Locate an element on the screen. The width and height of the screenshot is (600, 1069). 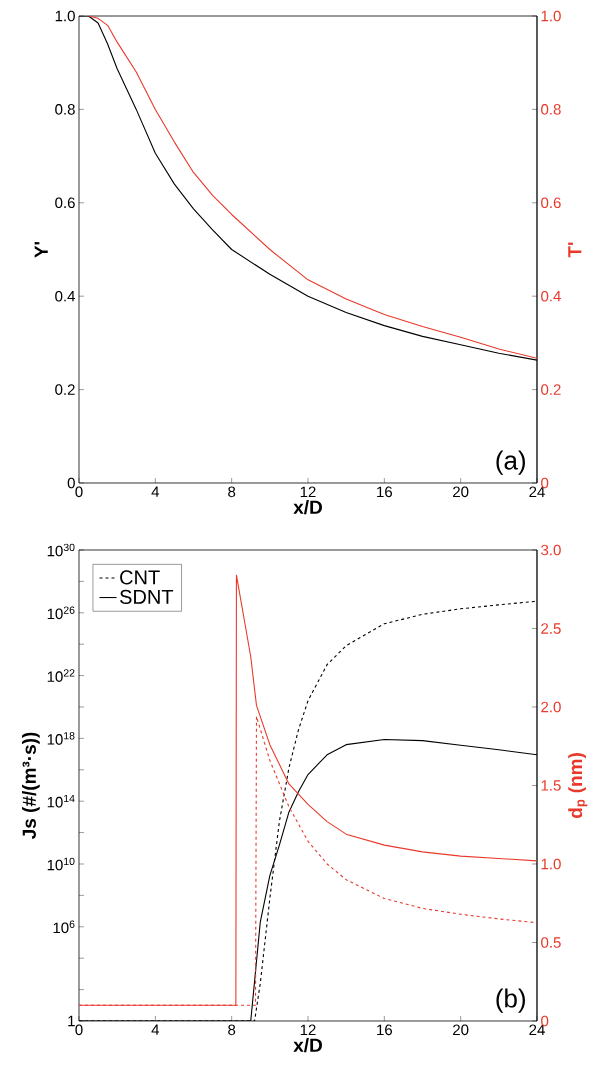
y2-tick-label: 2.0 is located at coordinates (551, 707).